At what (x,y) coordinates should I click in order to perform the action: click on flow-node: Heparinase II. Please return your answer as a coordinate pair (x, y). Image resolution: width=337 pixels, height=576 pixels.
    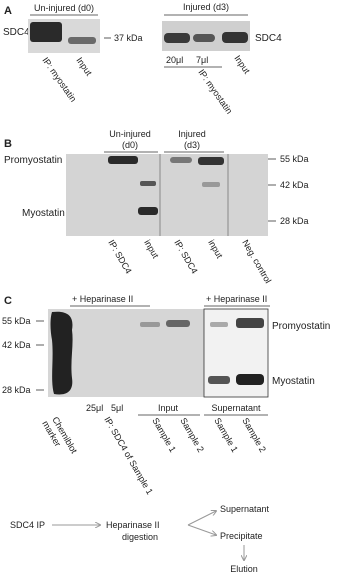
    Looking at the image, I should click on (133, 525).